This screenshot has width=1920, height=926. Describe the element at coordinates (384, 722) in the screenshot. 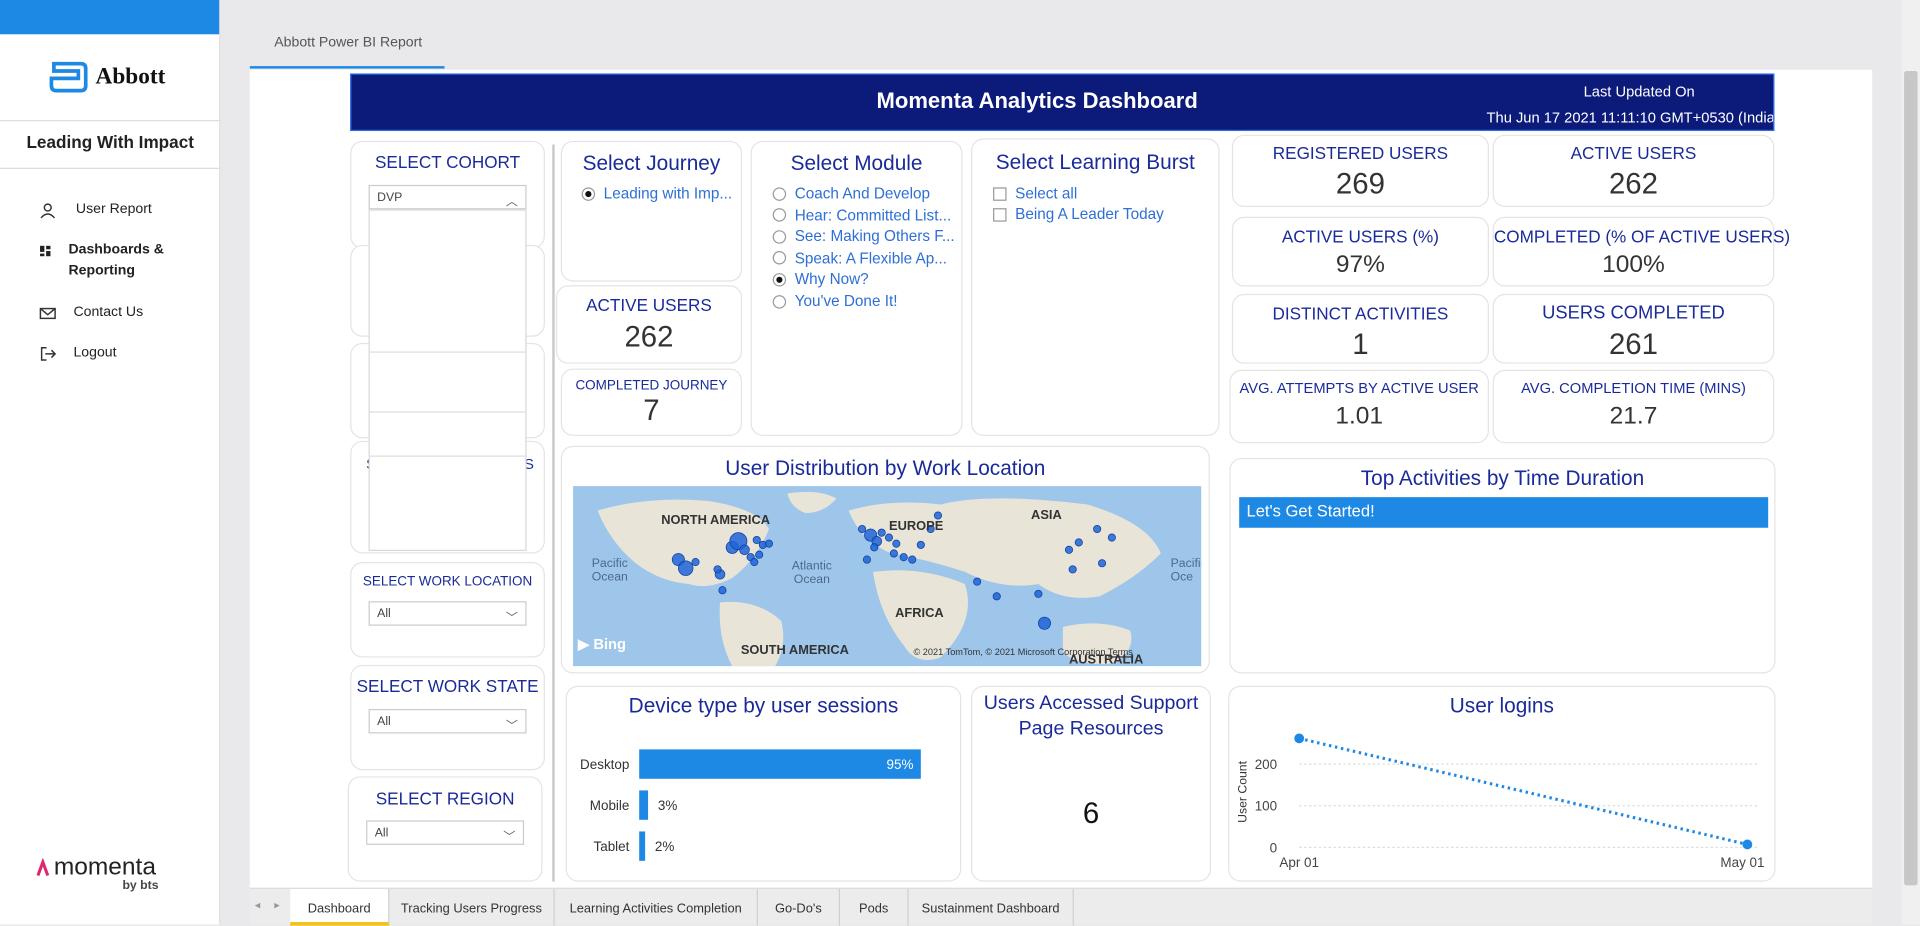

I see `work-state-value: All` at that location.